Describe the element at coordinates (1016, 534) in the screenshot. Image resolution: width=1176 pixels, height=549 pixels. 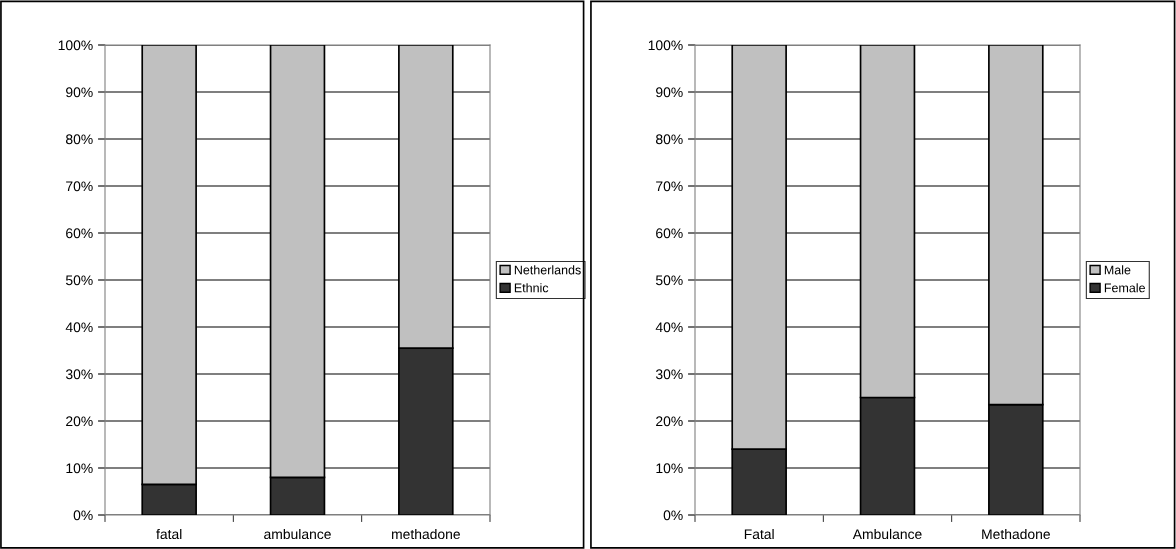
I see `x-tick-label: Methadone` at that location.